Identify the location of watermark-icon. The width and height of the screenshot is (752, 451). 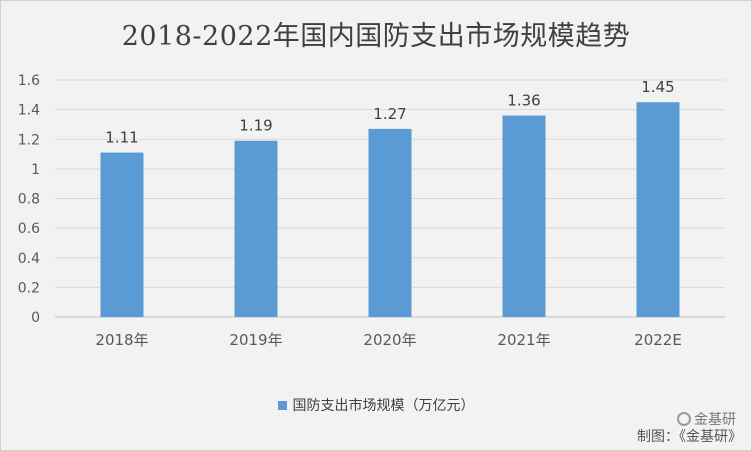
(684, 419).